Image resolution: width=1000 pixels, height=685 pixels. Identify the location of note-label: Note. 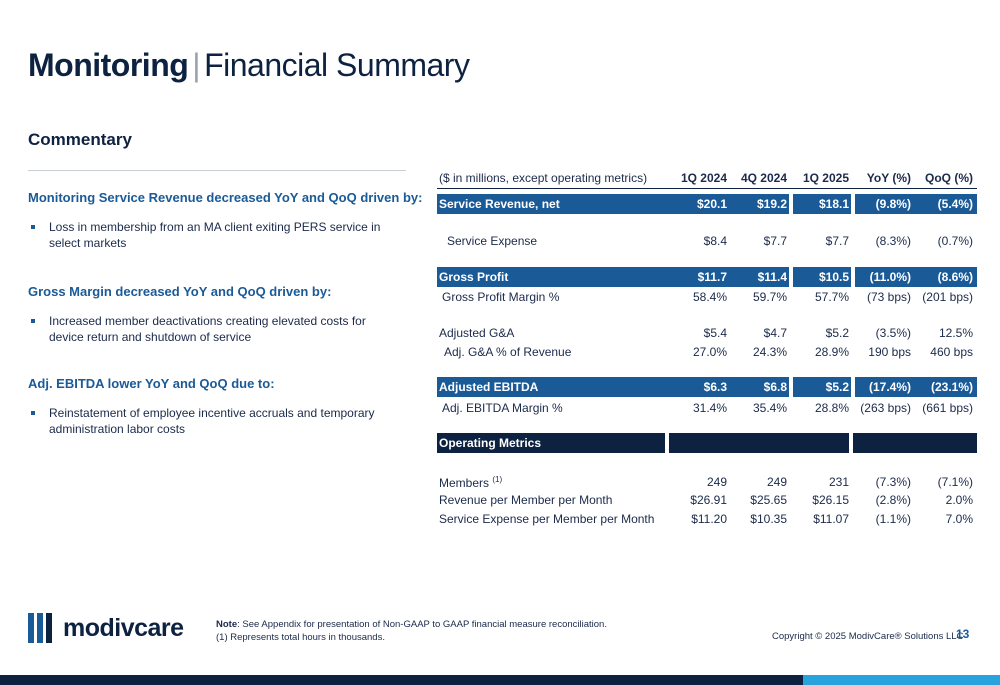
(227, 624).